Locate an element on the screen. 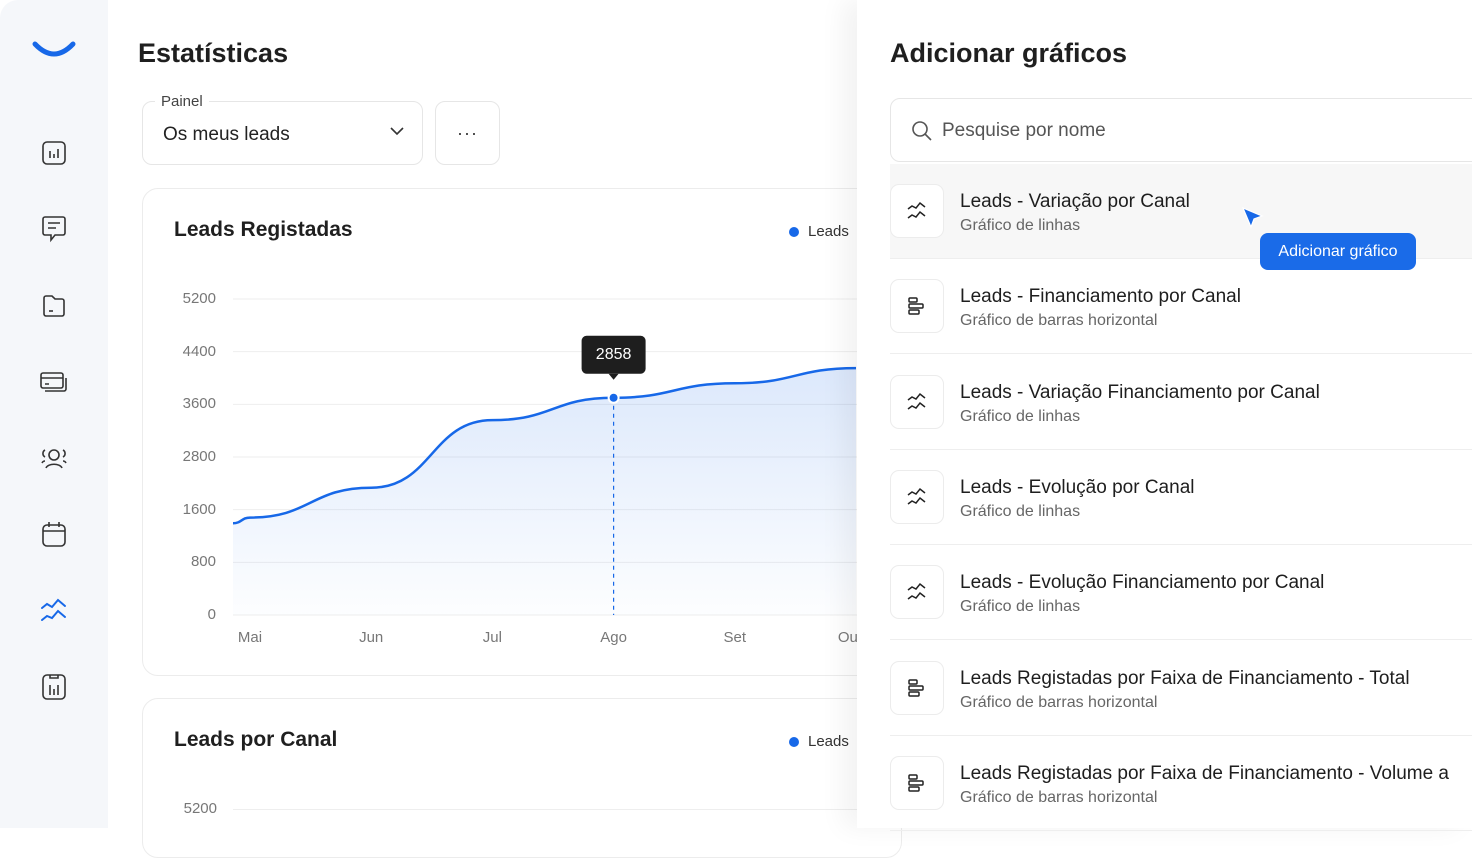 The height and width of the screenshot is (858, 1472). chart-option-title: Leads - Financiamento por Canal is located at coordinates (1100, 297).